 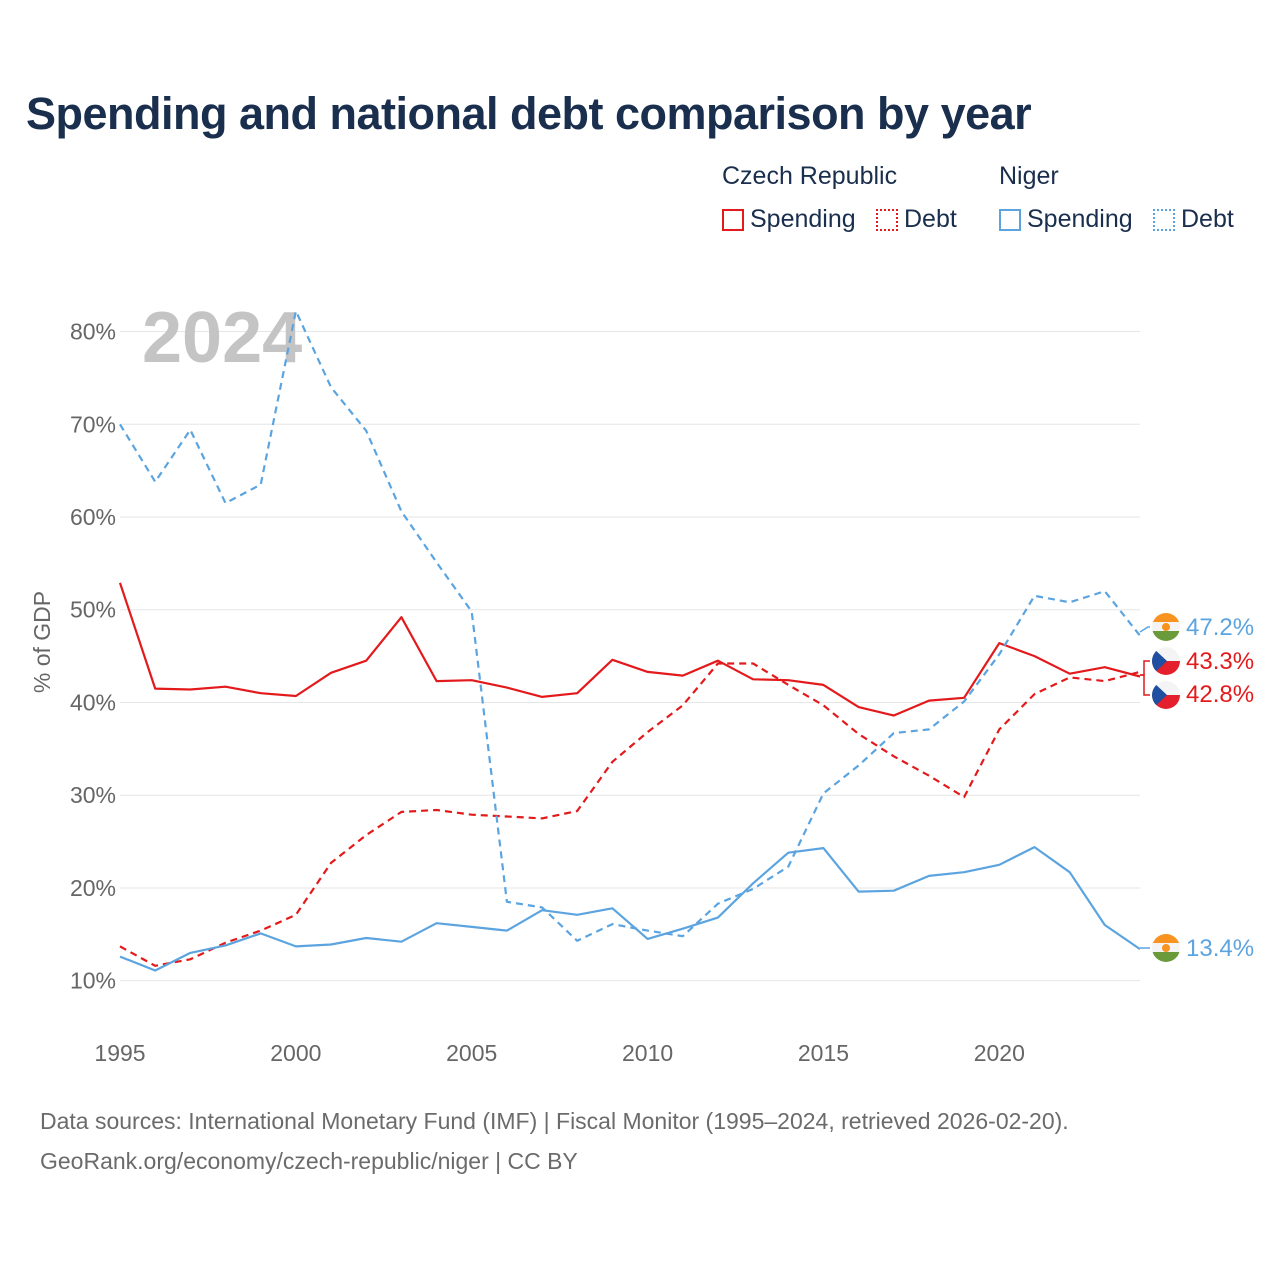 I want to click on y-tick-label: 10%, so click(x=93, y=981).